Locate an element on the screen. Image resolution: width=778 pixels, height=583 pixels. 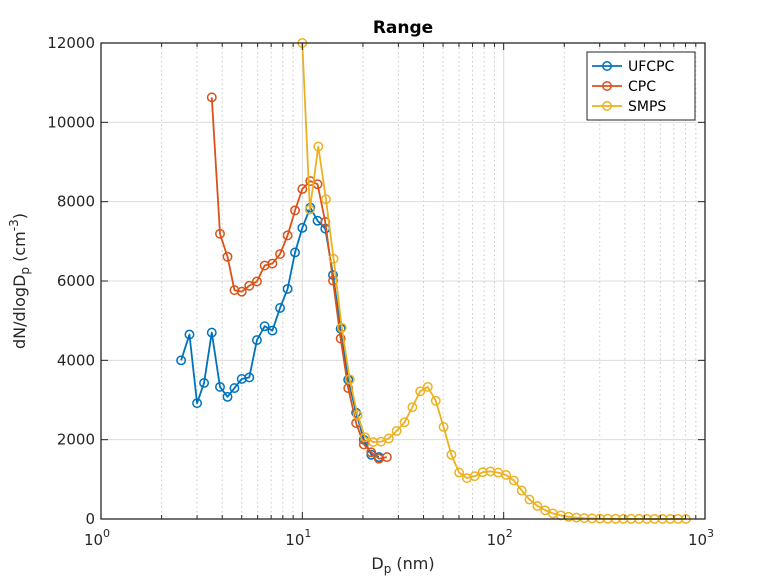
legend-label-smps: SMPS is located at coordinates (647, 107).